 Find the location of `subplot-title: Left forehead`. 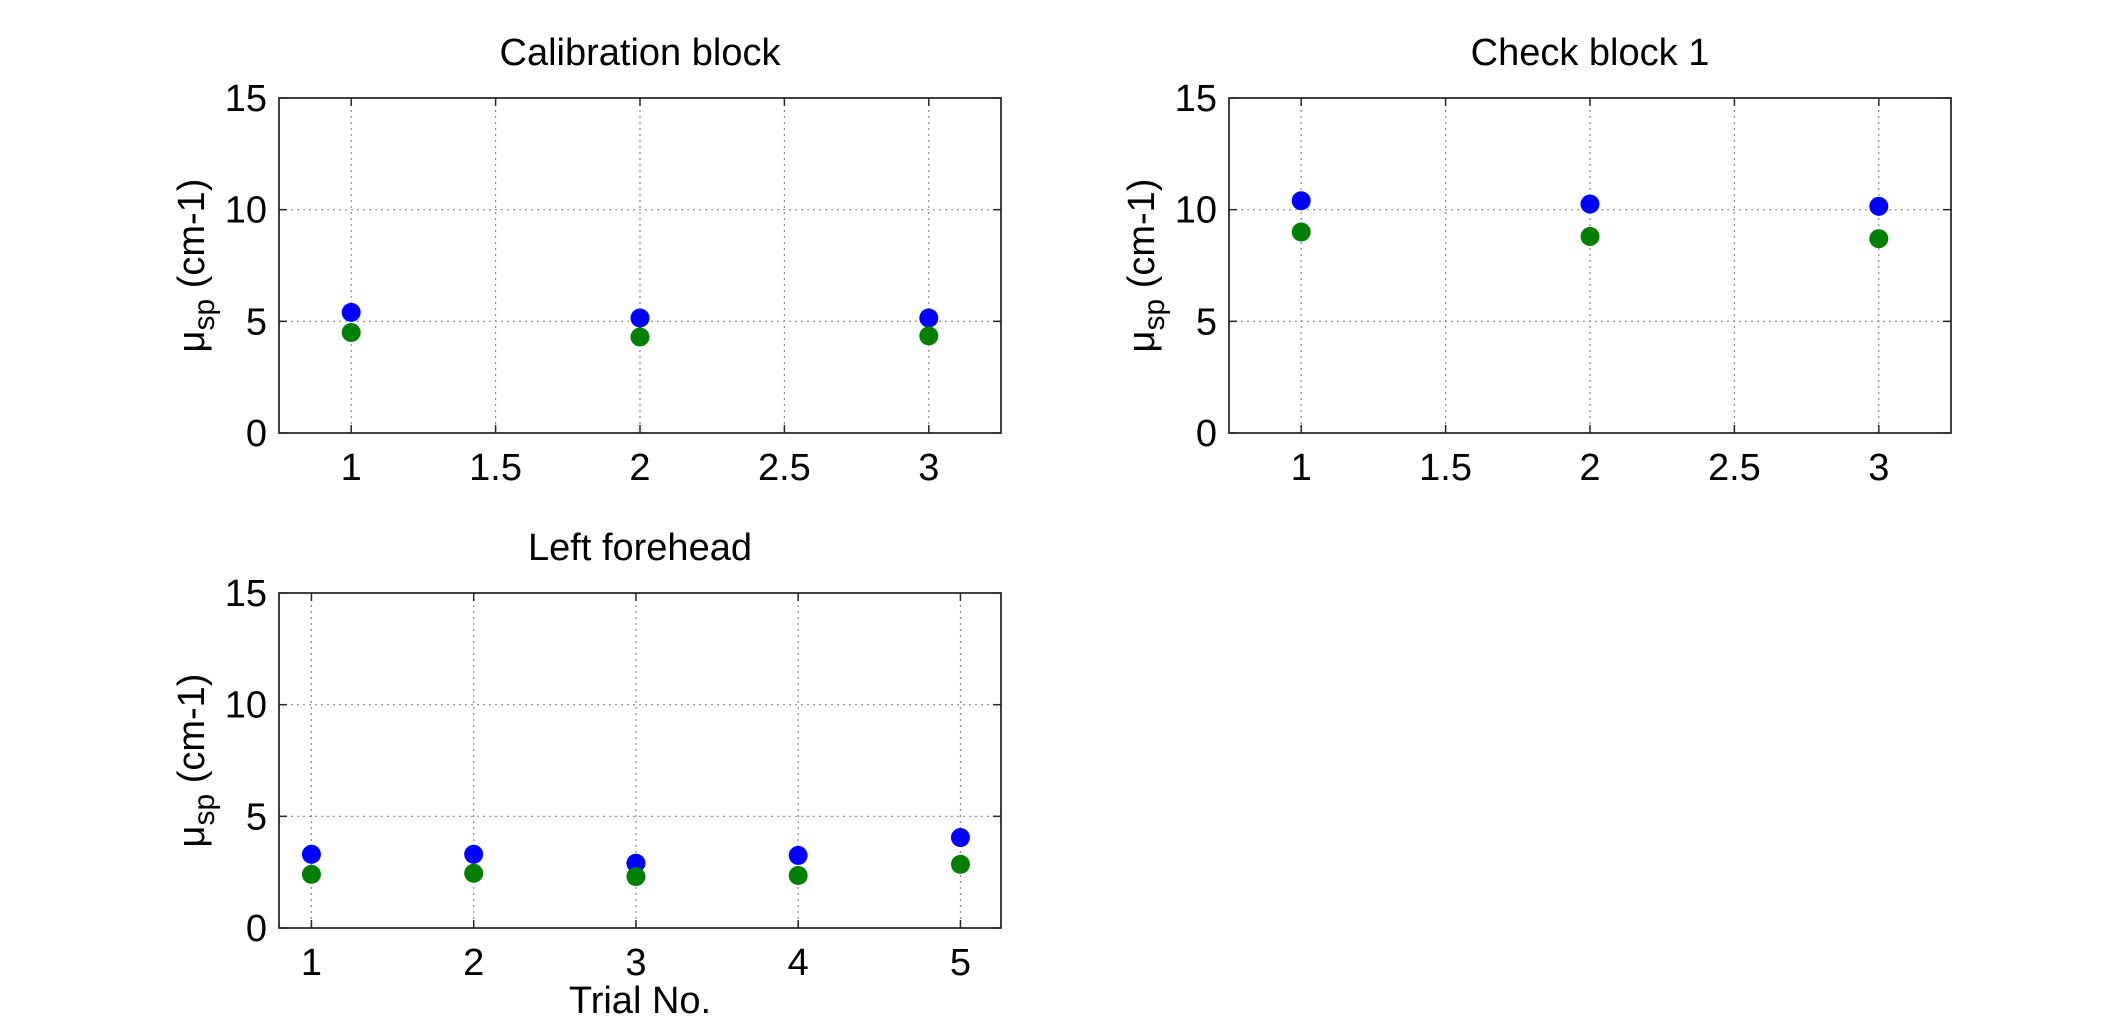

subplot-title: Left forehead is located at coordinates (640, 548).